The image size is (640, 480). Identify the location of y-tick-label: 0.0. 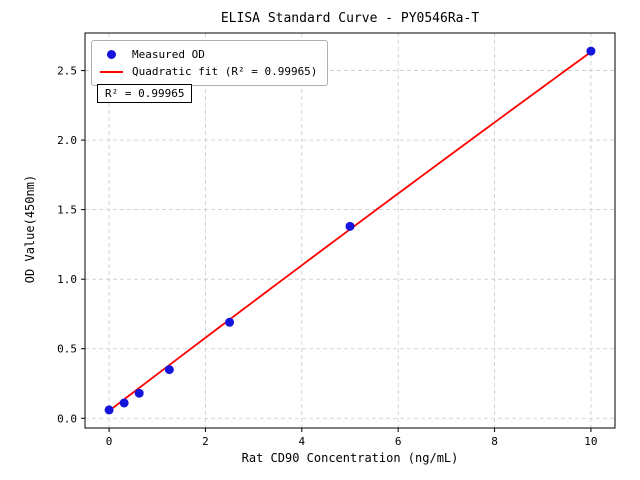
(67, 418).